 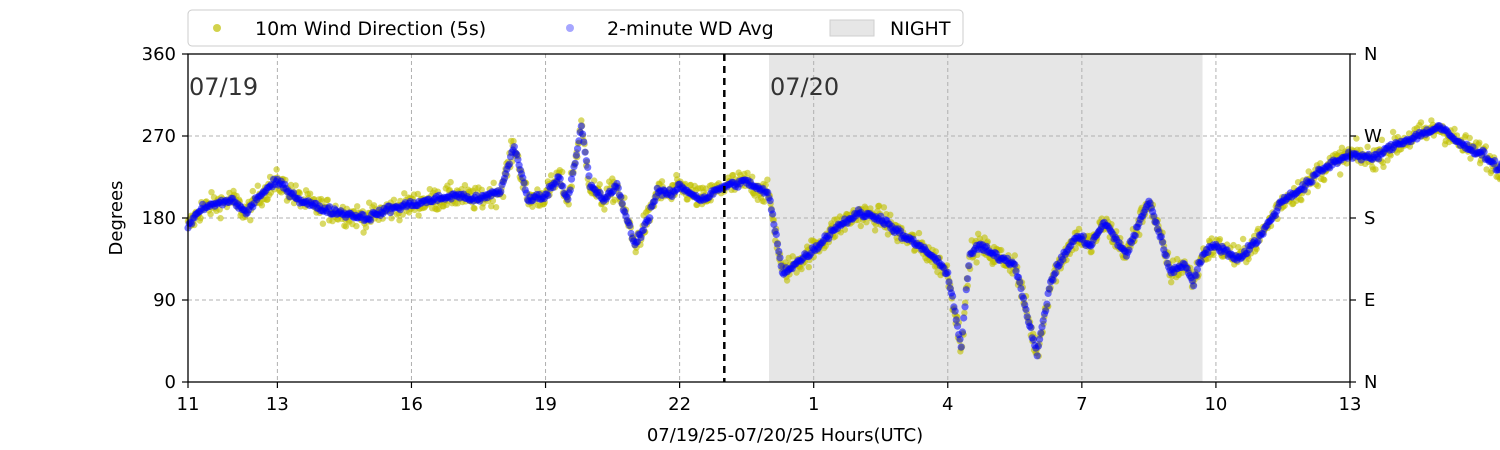 What do you see at coordinates (159, 218) in the screenshot?
I see `y-tick-label: 180` at bounding box center [159, 218].